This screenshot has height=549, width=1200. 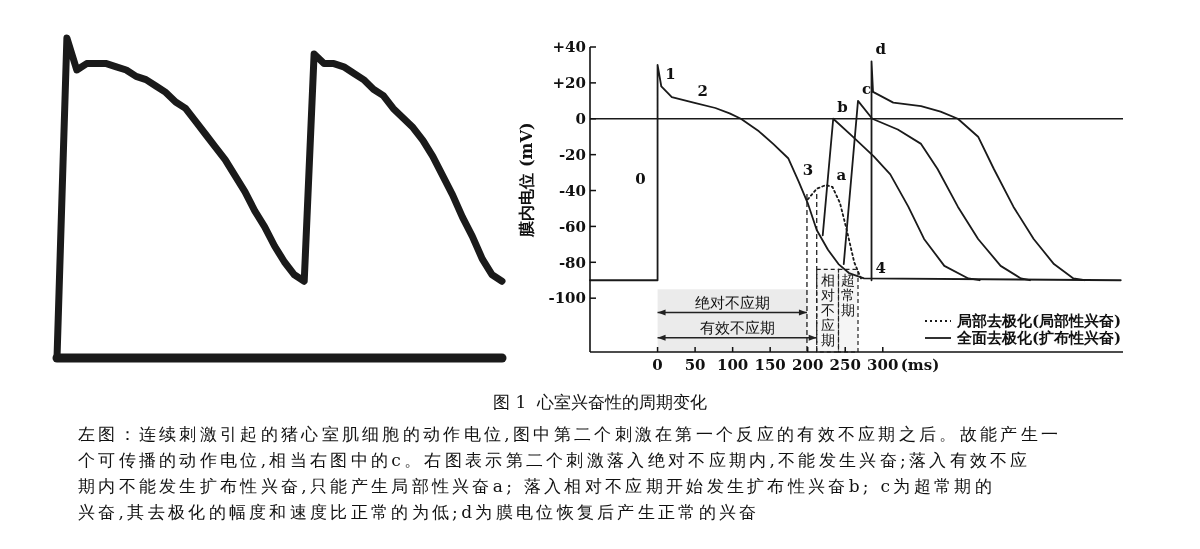 What do you see at coordinates (580, 119) in the screenshot?
I see `y-tick-label: 0` at bounding box center [580, 119].